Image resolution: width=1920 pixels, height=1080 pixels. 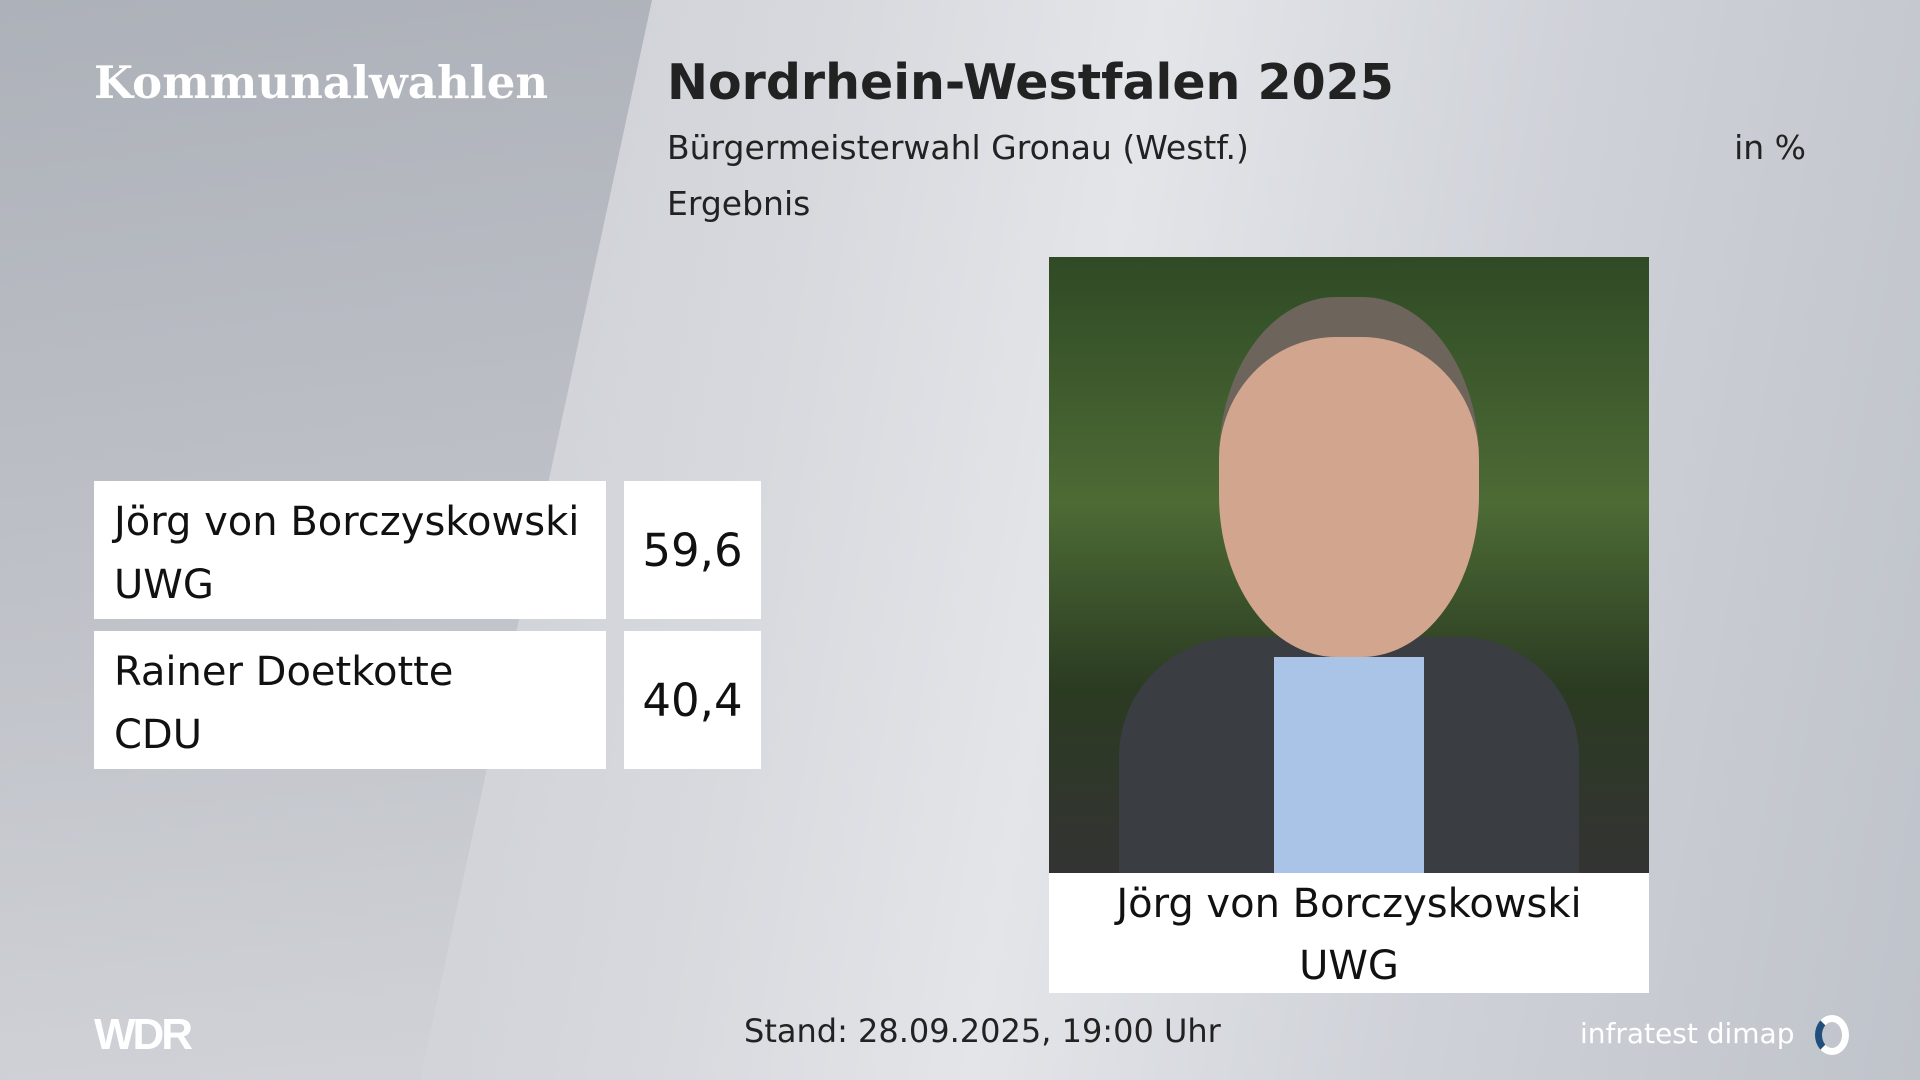 What do you see at coordinates (321, 82) in the screenshot?
I see `brand-label: Kommunalwahlen` at bounding box center [321, 82].